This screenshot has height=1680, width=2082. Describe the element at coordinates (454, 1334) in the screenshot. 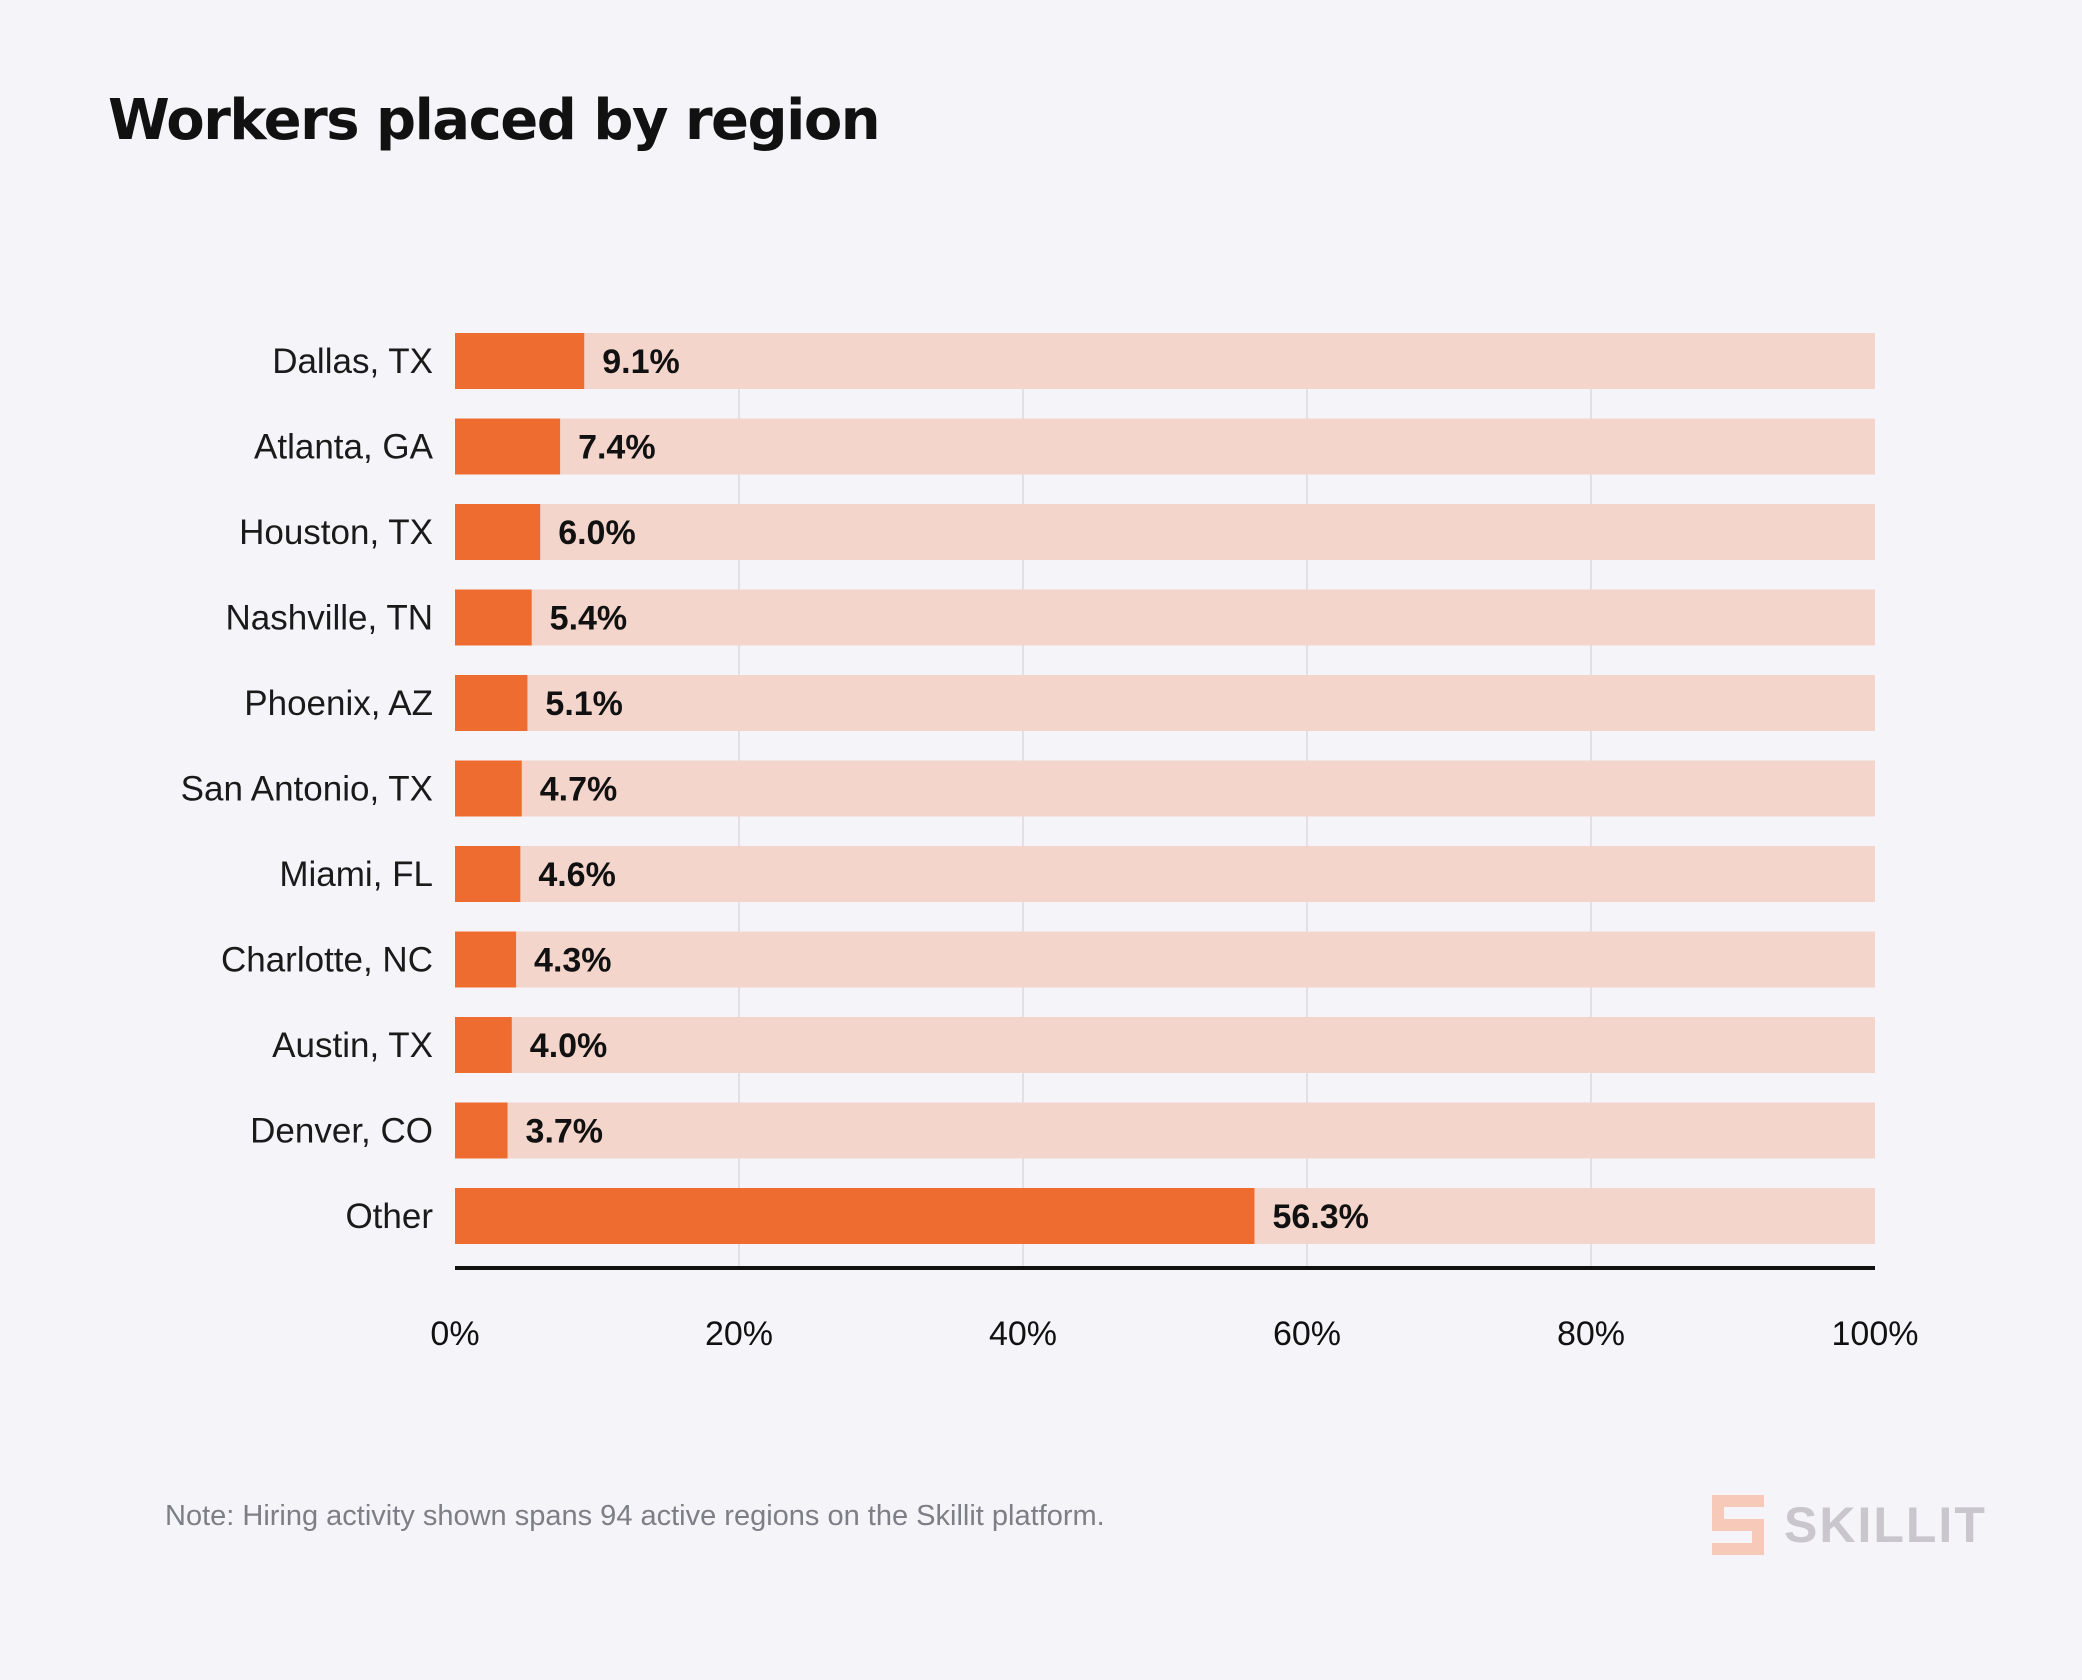

I see `x-tick-label: 0%` at that location.